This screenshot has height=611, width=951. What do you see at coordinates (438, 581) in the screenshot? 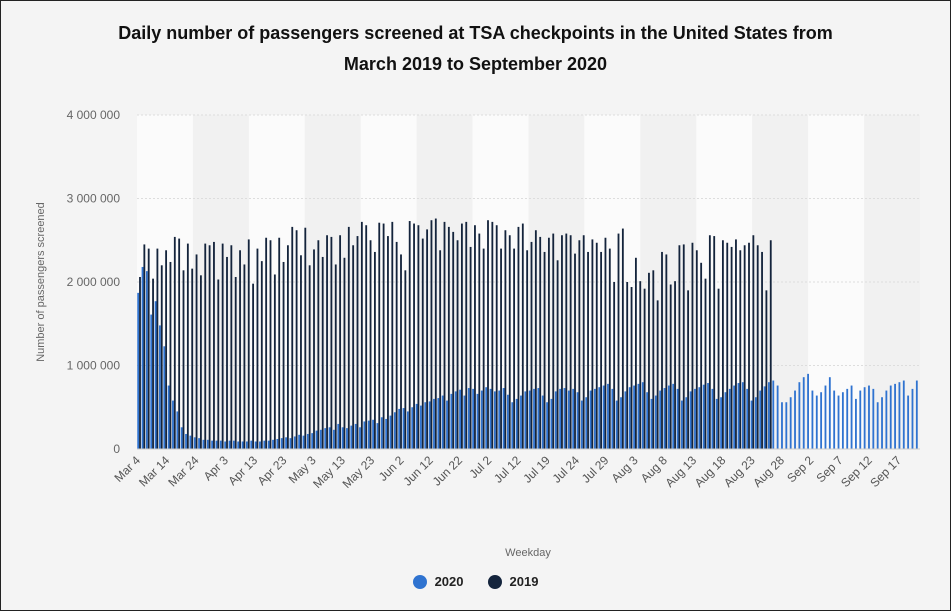
I see `legend-item-2020: 2020` at bounding box center [438, 581].